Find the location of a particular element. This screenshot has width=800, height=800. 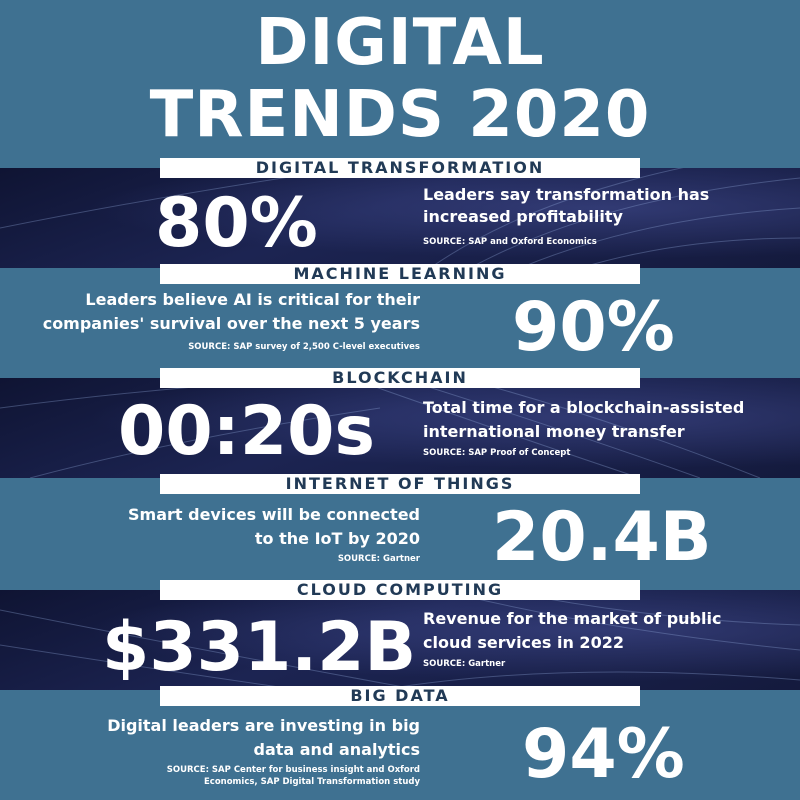

source-digital-transformation: SOURCE: SAP and Oxford Economics is located at coordinates (510, 242).